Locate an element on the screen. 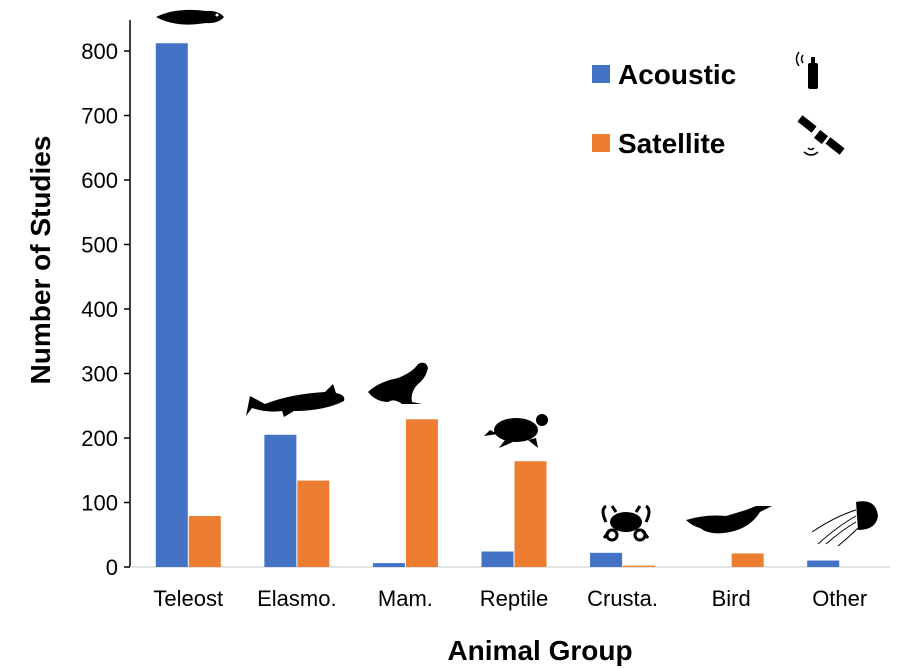 This screenshot has height=669, width=921. legend-swatch-acoustic is located at coordinates (601, 74).